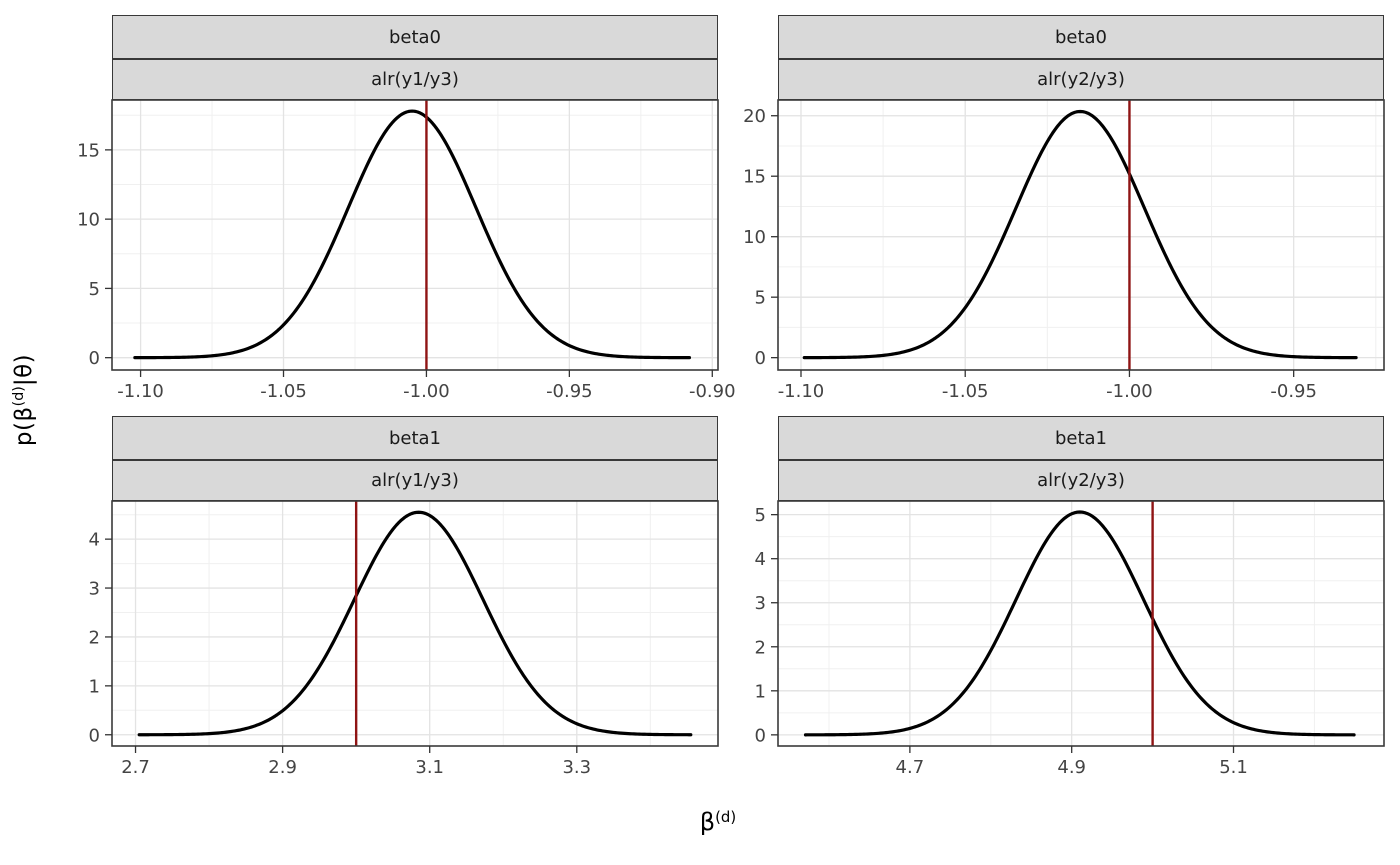 This screenshot has height=865, width=1400. I want to click on x-axis-title-sup: (d), so click(726, 816).